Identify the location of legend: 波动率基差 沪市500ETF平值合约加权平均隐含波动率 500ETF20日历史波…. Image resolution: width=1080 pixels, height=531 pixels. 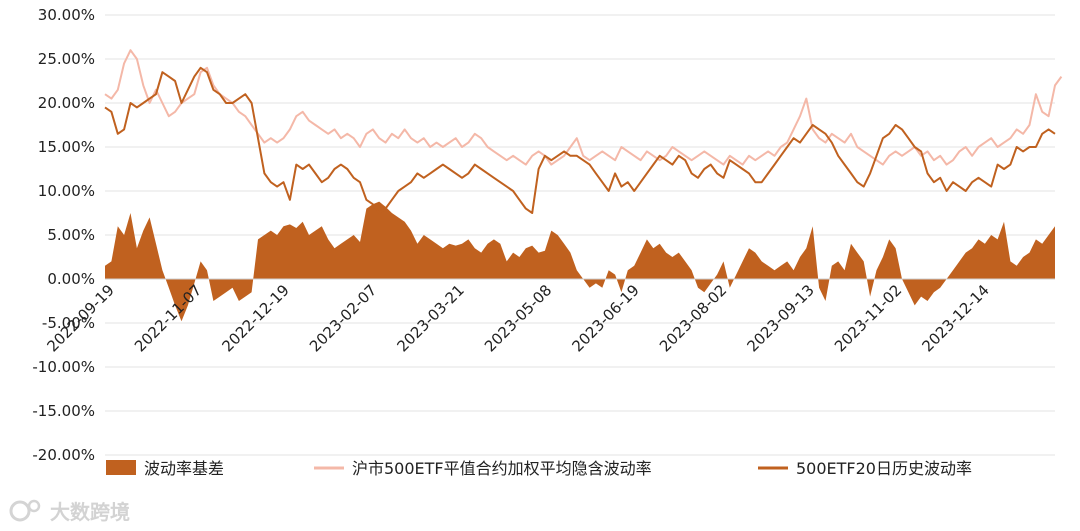
(539, 468).